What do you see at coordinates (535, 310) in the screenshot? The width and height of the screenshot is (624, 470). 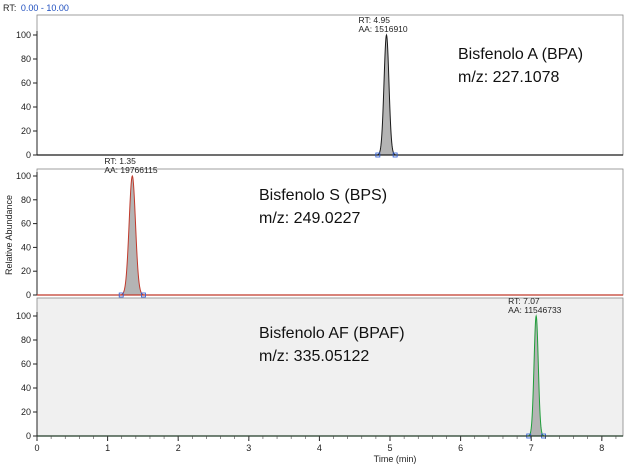 I see `aa-annotation: AA: 11546733` at bounding box center [535, 310].